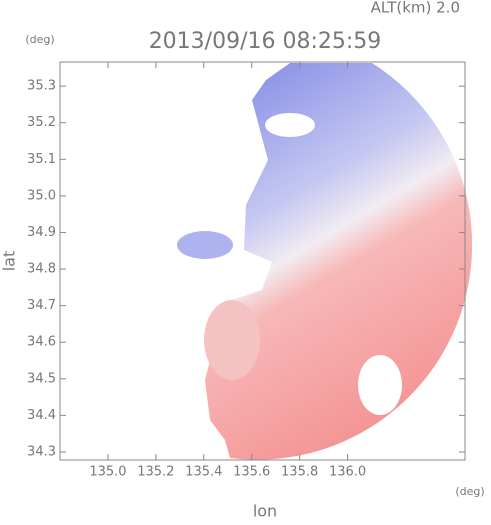 This screenshot has height=525, width=491. Describe the element at coordinates (9, 261) in the screenshot. I see `y-axis-label: lat` at that location.